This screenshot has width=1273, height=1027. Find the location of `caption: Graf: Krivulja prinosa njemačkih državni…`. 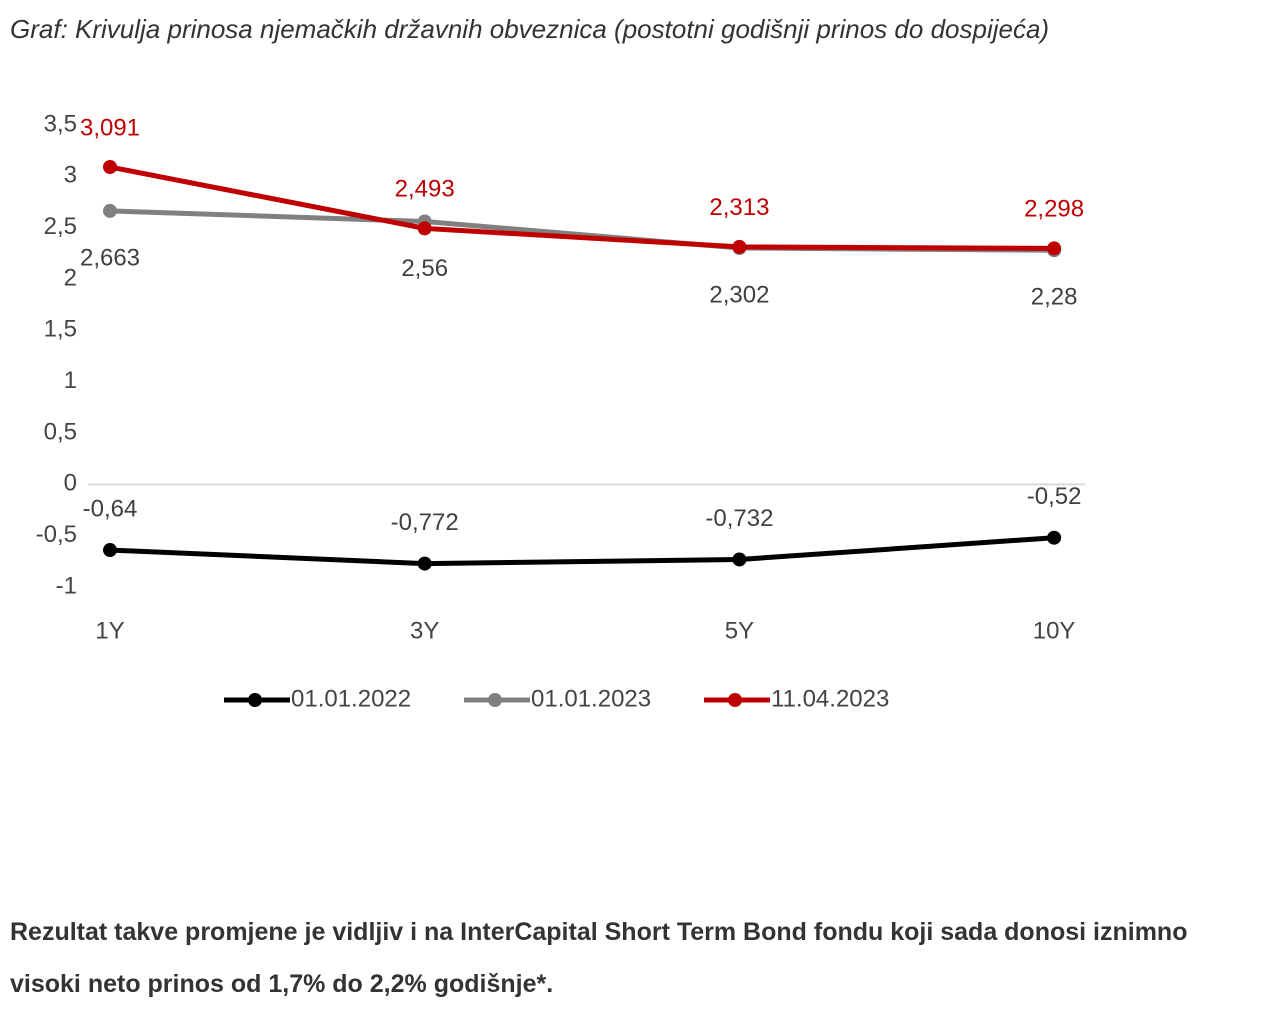

caption: Graf: Krivulja prinosa njemačkih državni… is located at coordinates (530, 29).